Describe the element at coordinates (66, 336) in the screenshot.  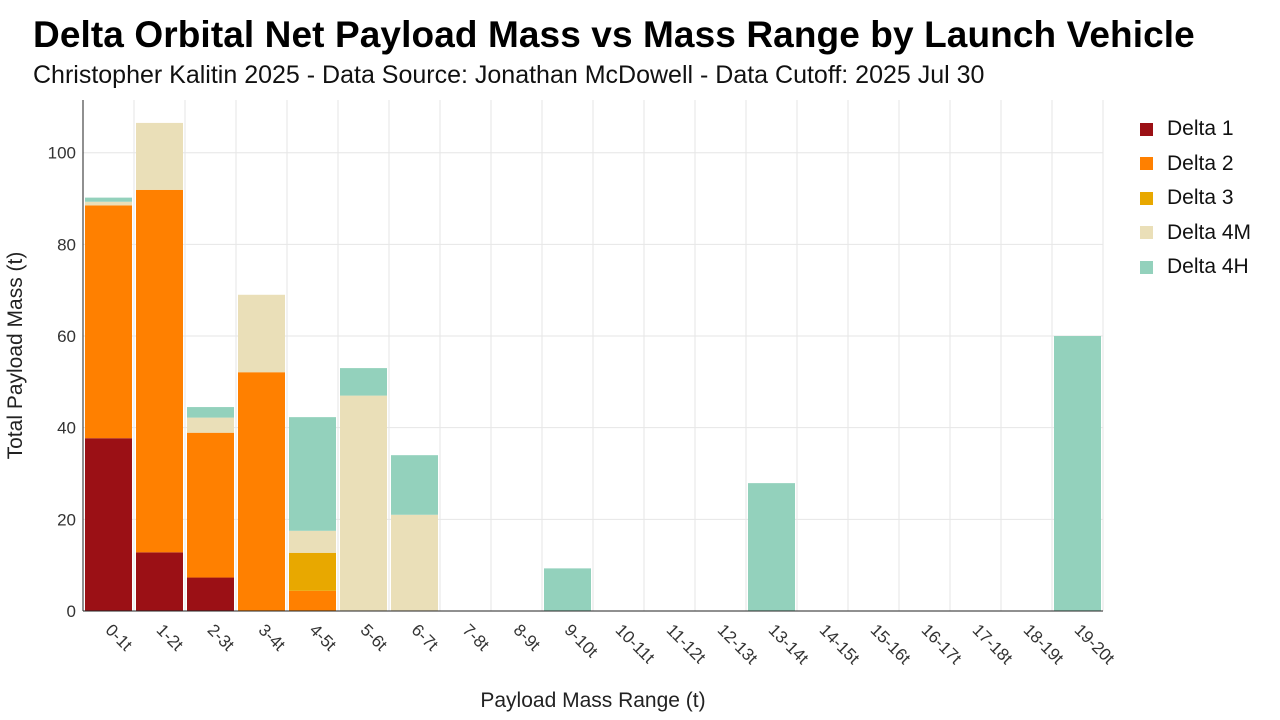
I see `y-tick-label: 60` at that location.